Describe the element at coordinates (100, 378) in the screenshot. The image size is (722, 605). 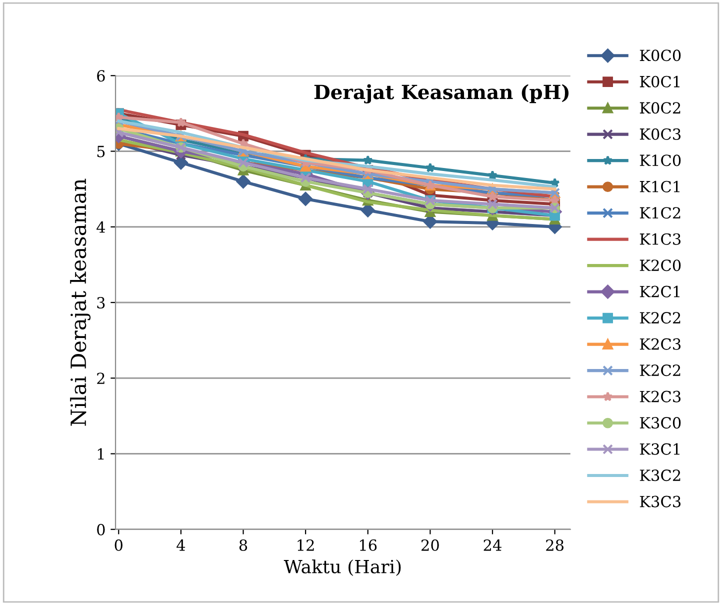
I see `y-tick-label: 2` at that location.